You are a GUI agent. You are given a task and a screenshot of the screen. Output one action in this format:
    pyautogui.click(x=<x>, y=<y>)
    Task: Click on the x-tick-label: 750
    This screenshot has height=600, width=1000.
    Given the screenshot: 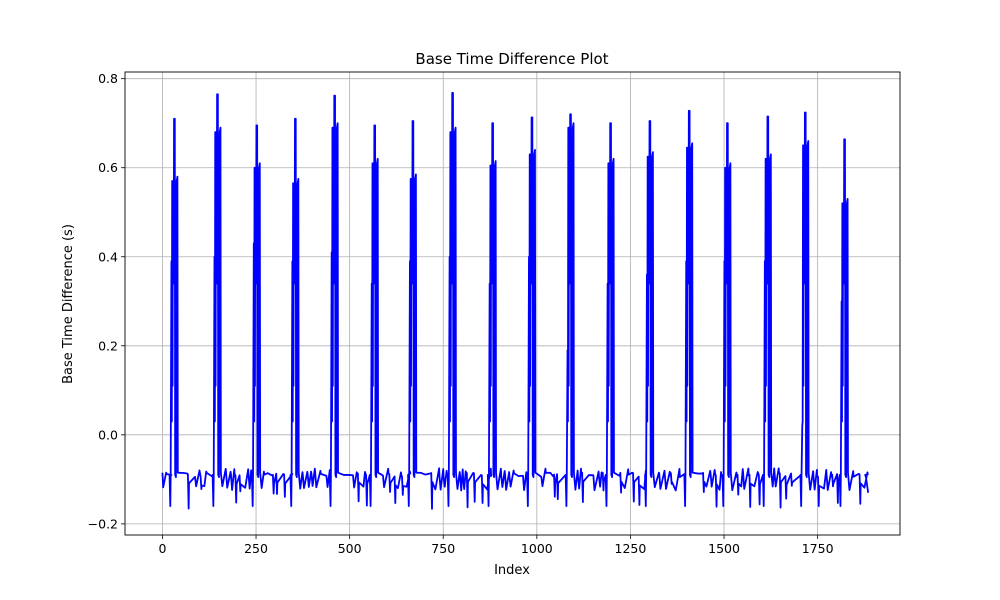 What is the action you would take?
    pyautogui.click(x=443, y=548)
    